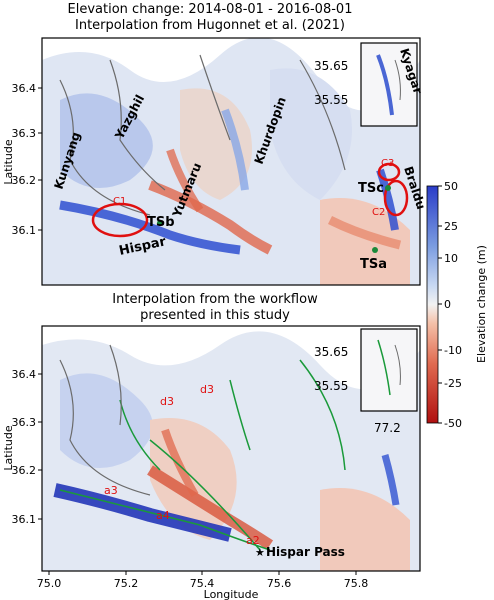 This screenshot has height=600, width=494. What do you see at coordinates (451, 258) in the screenshot?
I see `cbar-tick-10: 10` at bounding box center [451, 258].